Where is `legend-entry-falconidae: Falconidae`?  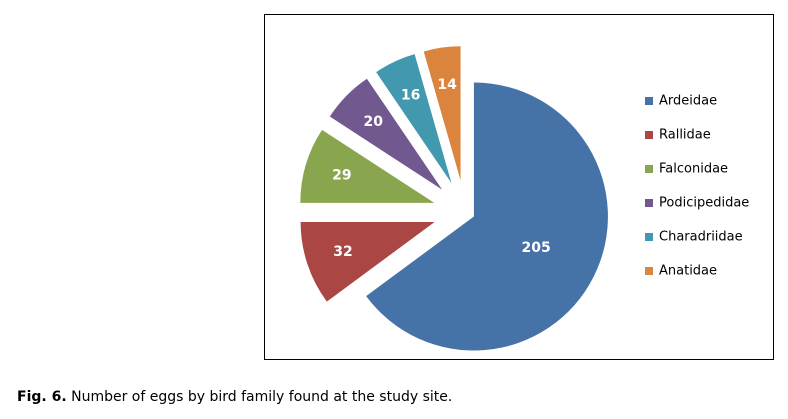 legend-entry-falconidae: Falconidae is located at coordinates (693, 169).